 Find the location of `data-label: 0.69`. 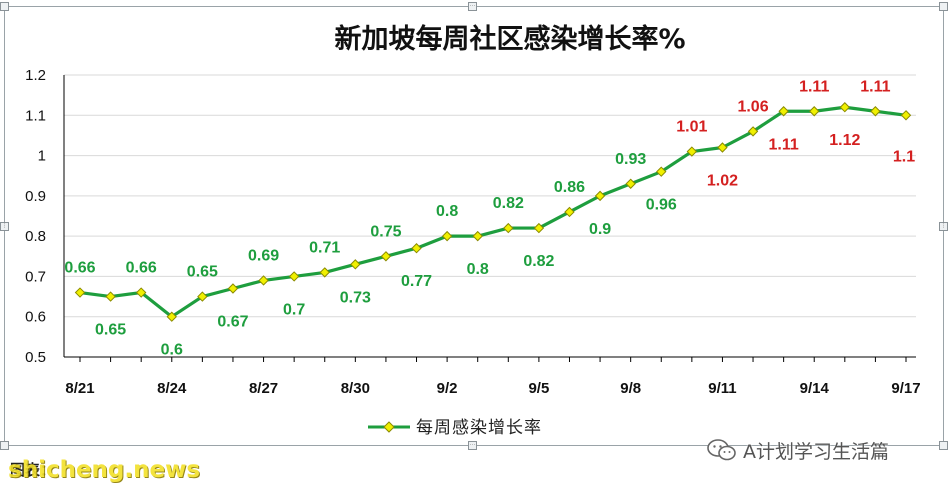

data-label: 0.69 is located at coordinates (263, 255).